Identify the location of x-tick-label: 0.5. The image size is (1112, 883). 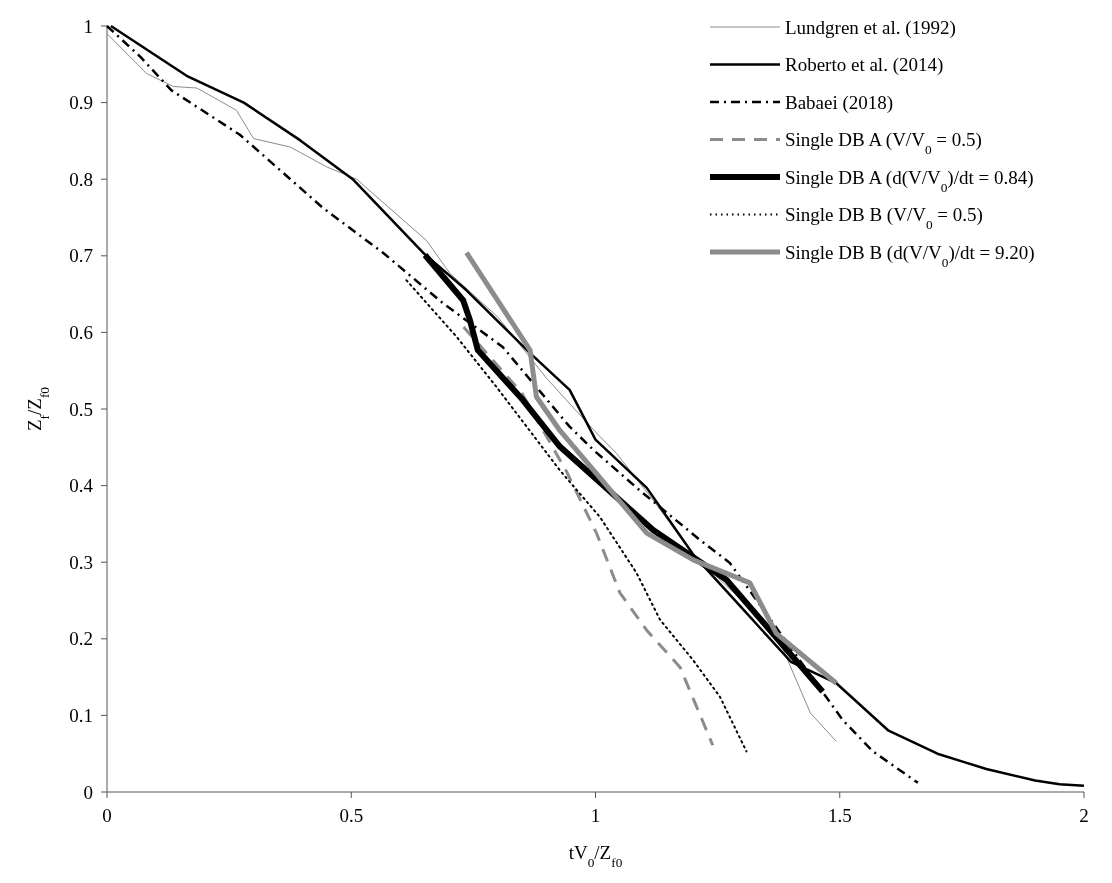
(351, 815).